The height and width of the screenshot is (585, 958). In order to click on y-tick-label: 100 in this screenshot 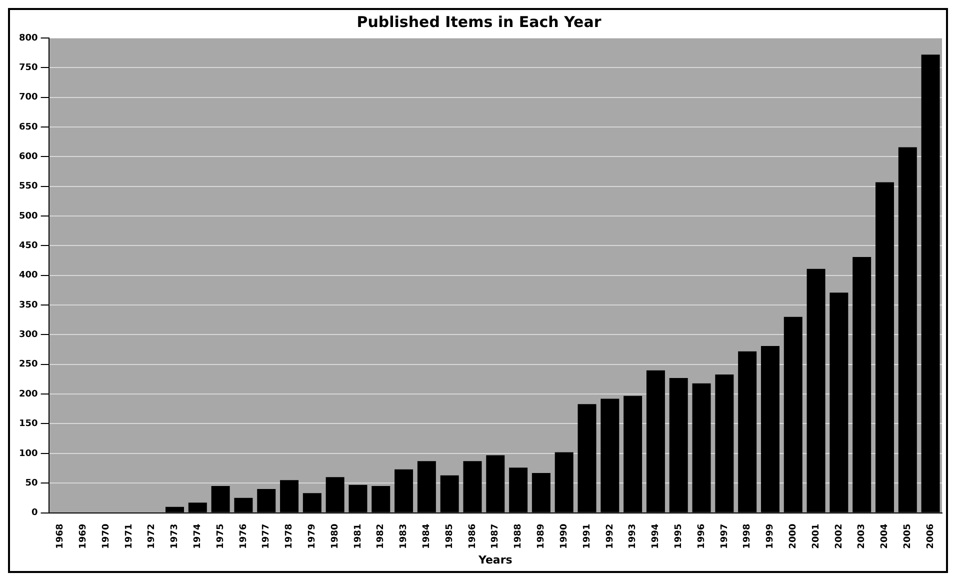, I will do `click(28, 453)`.